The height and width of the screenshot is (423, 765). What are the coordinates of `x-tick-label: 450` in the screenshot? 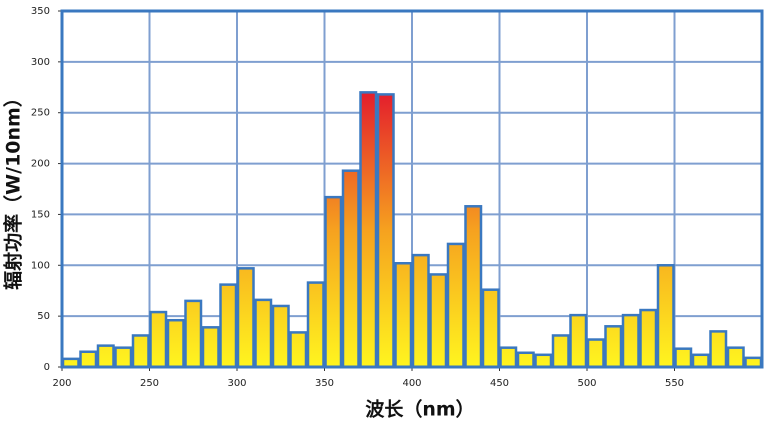 It's located at (499, 383).